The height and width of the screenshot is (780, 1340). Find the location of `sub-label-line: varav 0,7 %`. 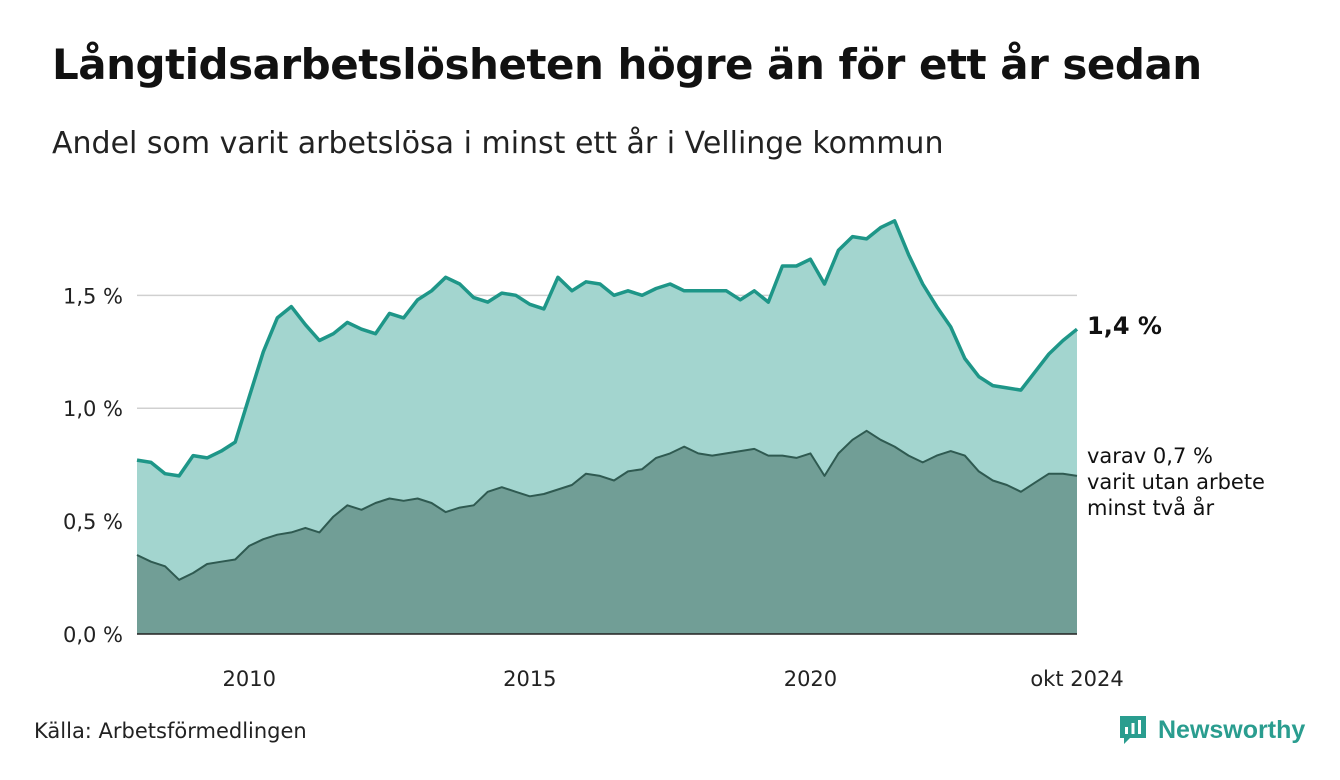

sub-label-line: varav 0,7 % is located at coordinates (1150, 456).